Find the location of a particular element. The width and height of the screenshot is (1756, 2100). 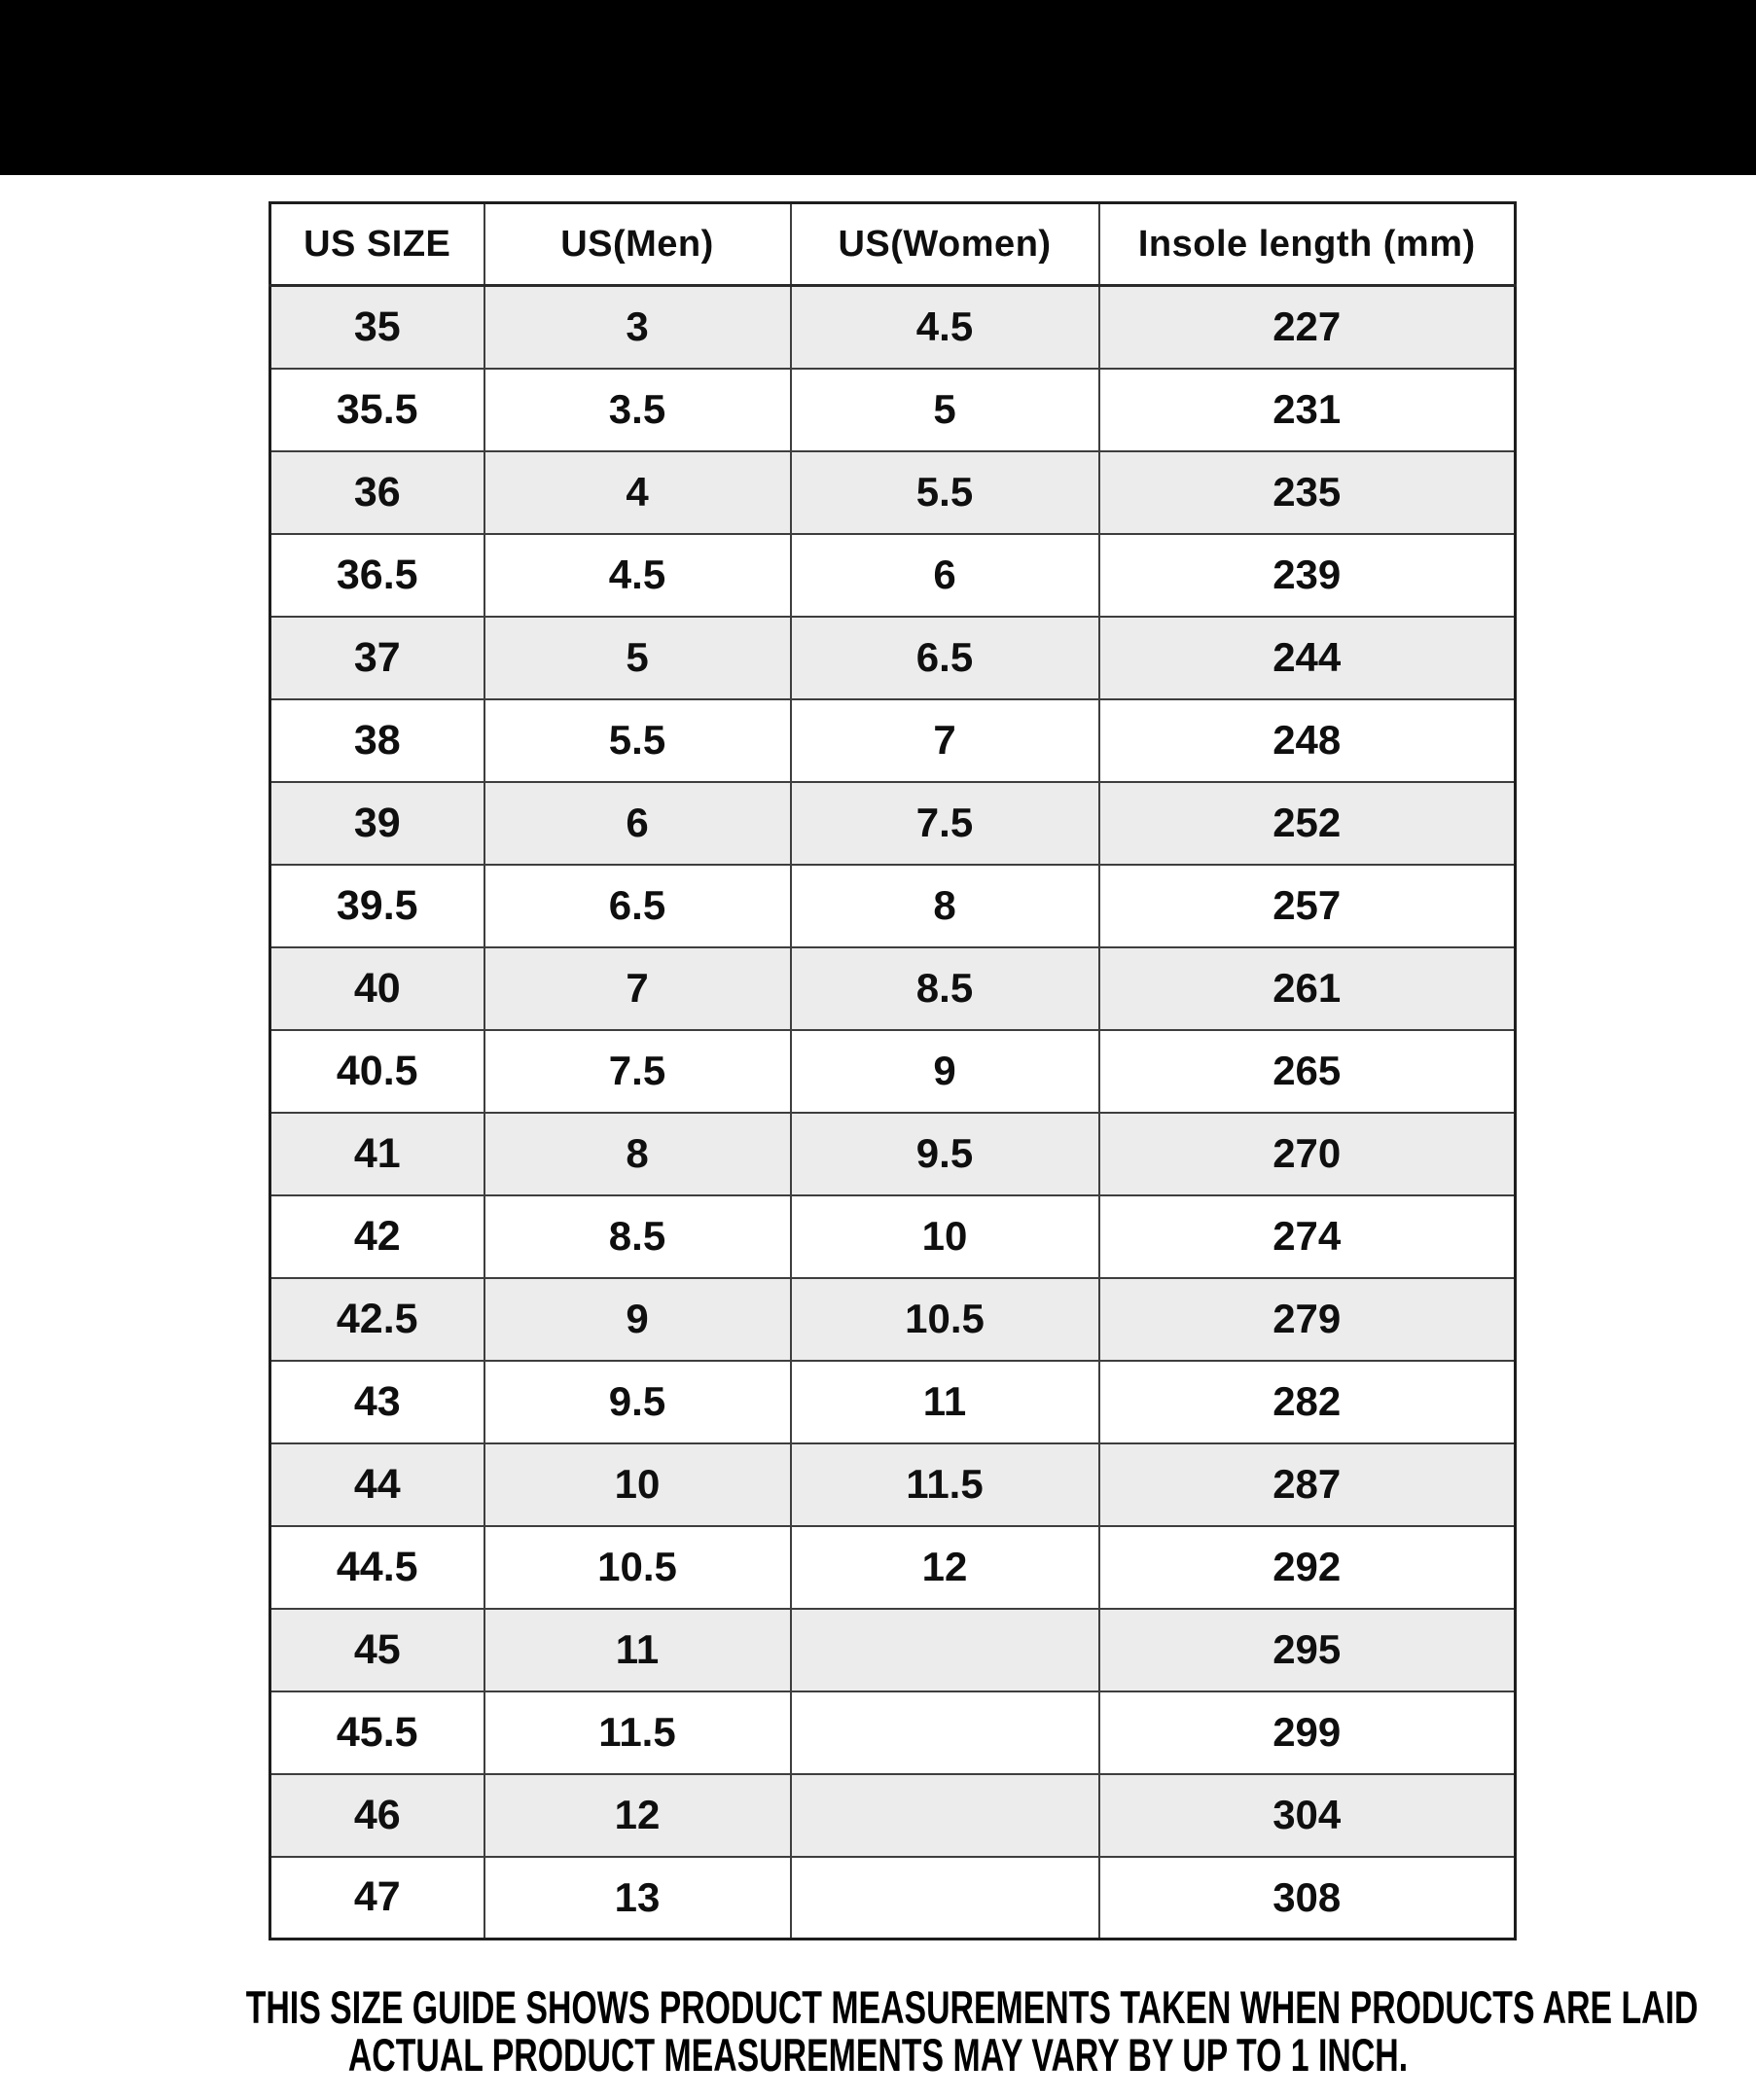

cell-us-women: 11 is located at coordinates (944, 1402).